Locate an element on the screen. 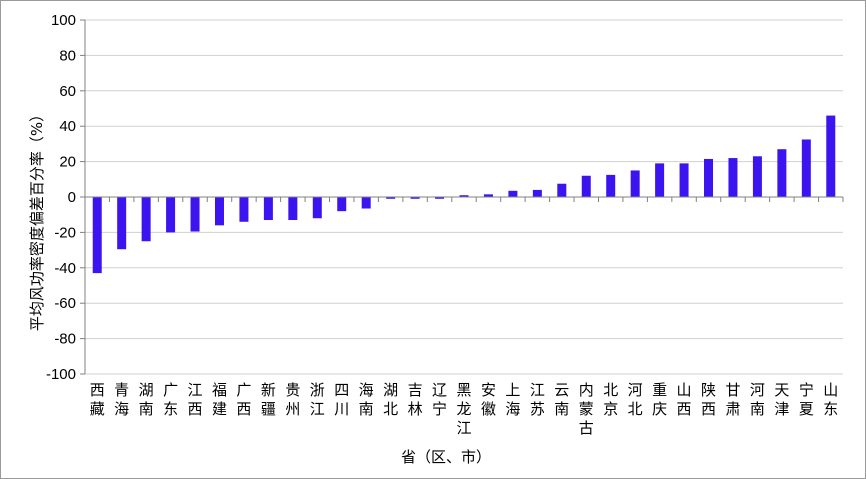 This screenshot has height=479, width=866. x-tick-label: 北京 is located at coordinates (610, 399).